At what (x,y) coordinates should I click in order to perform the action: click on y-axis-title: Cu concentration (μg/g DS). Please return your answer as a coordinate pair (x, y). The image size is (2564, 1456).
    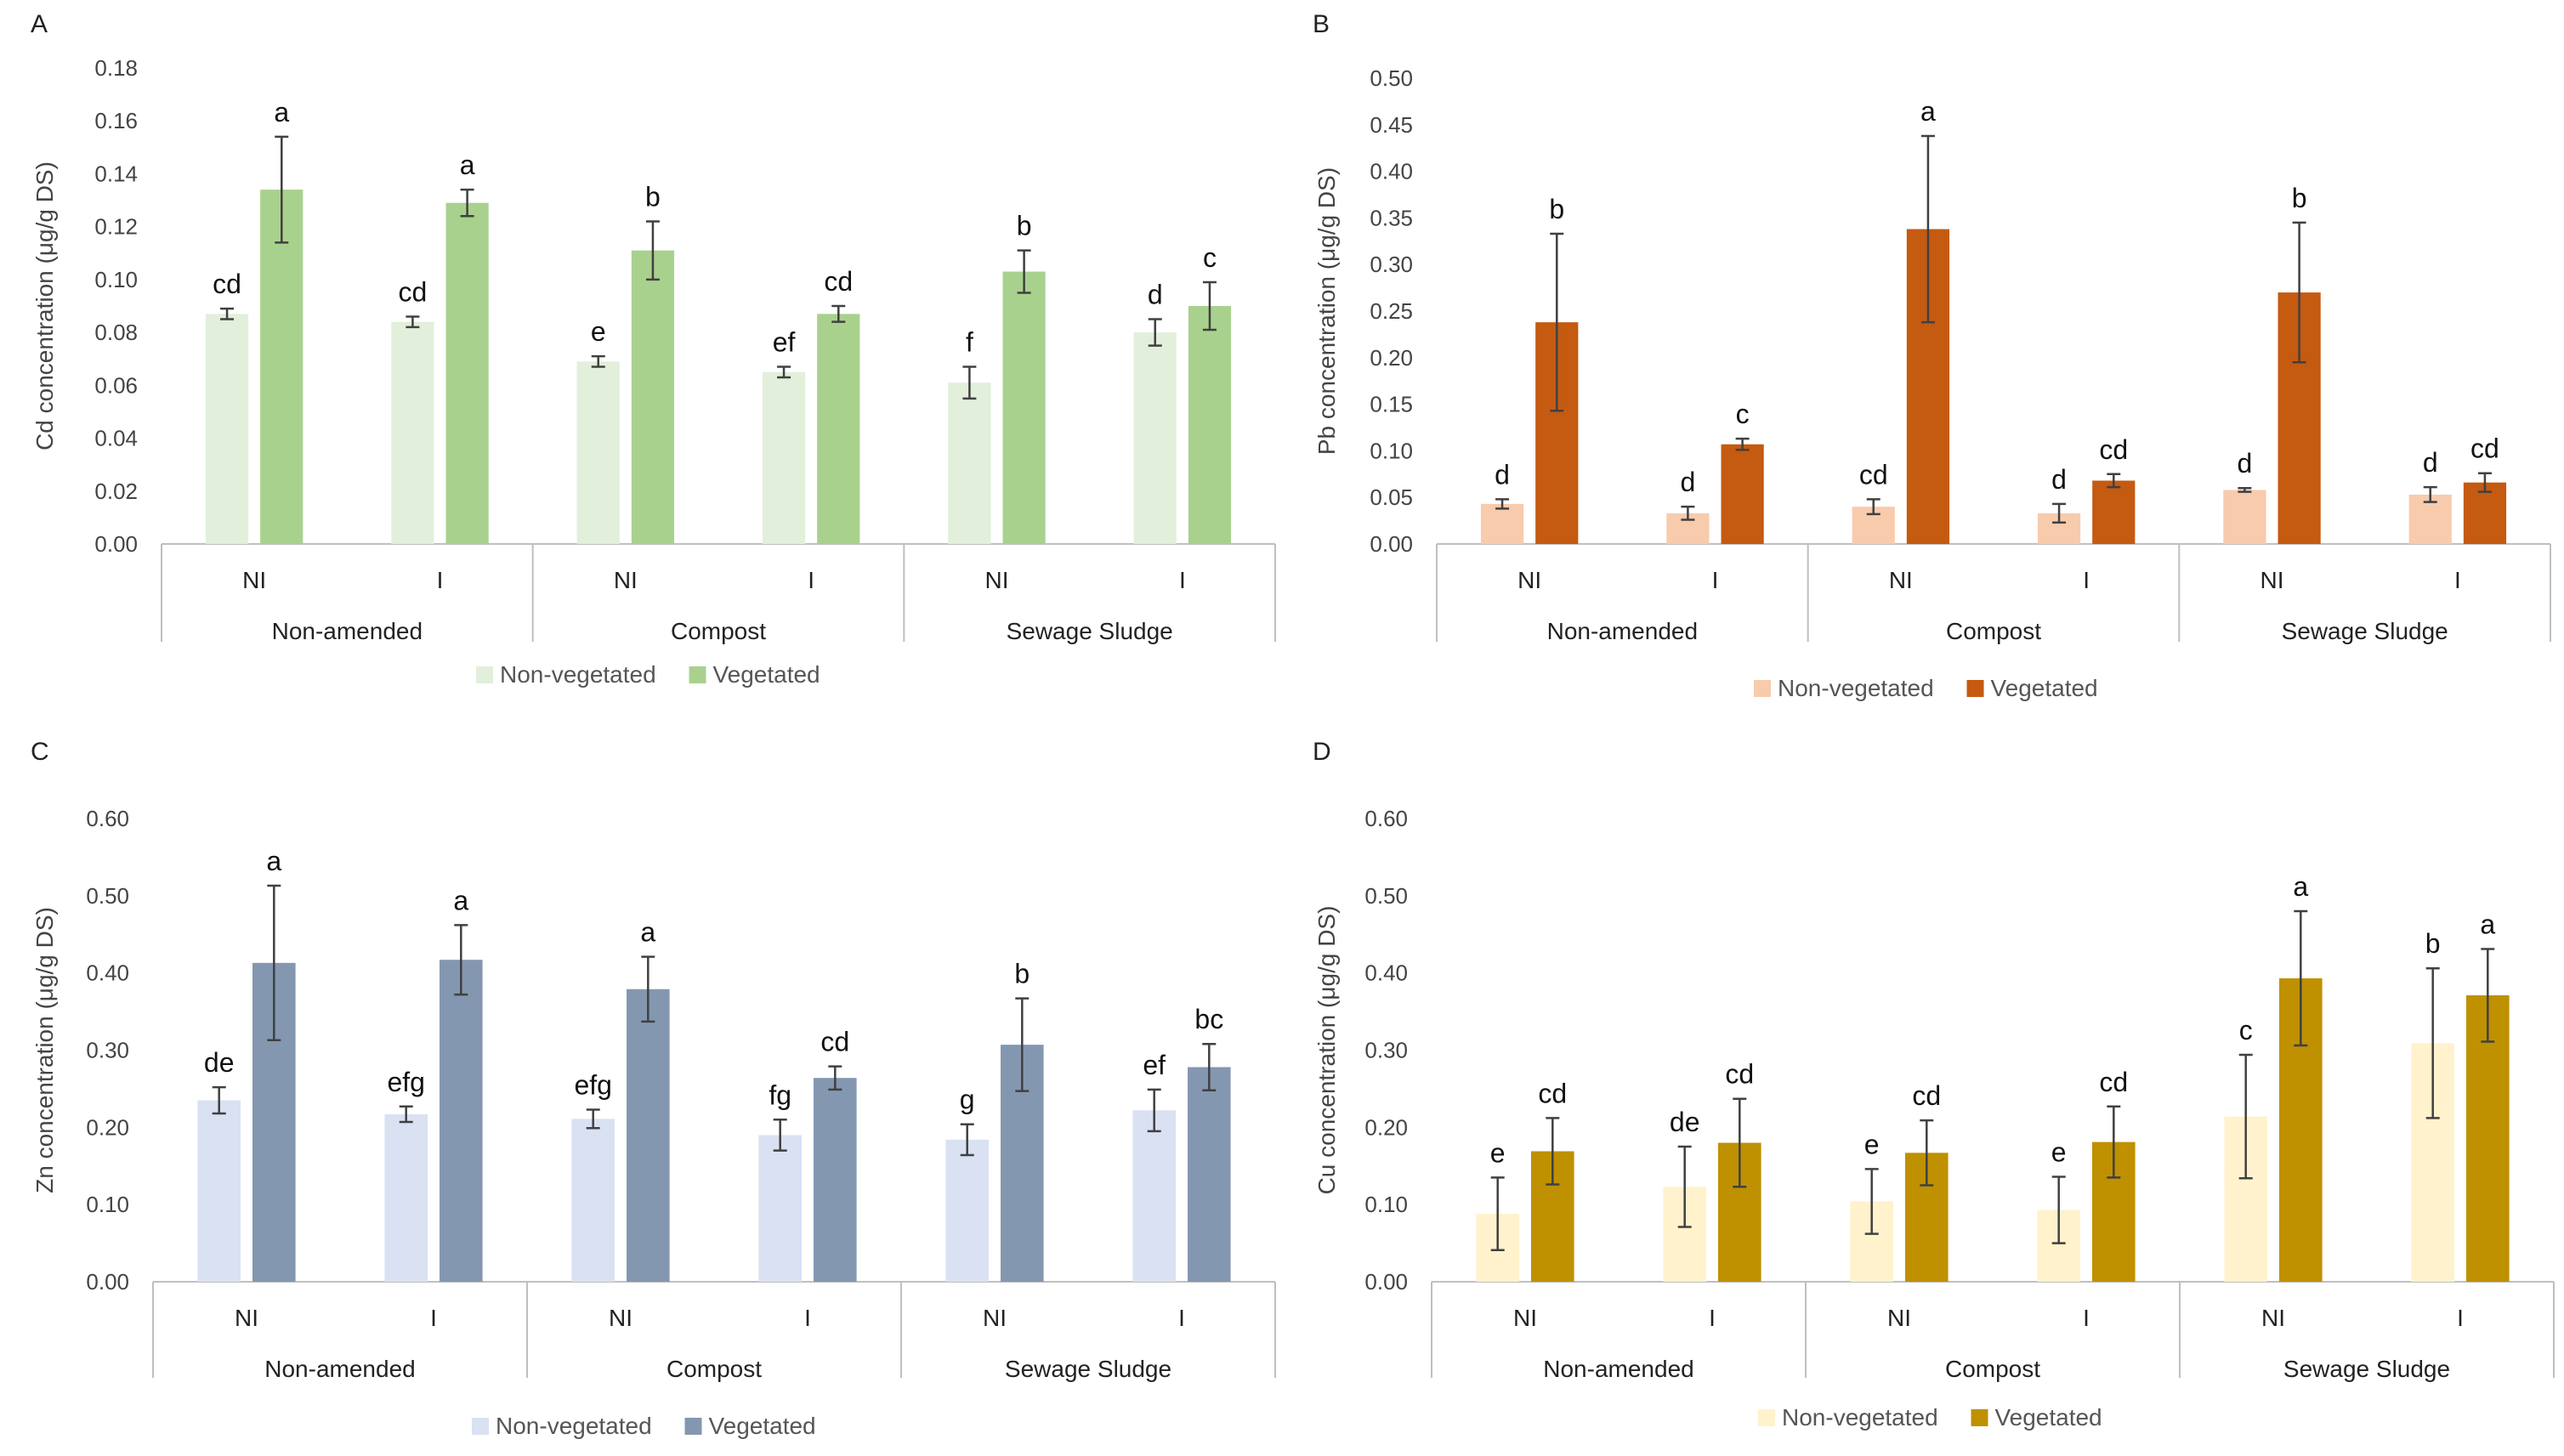
    Looking at the image, I should click on (1326, 1050).